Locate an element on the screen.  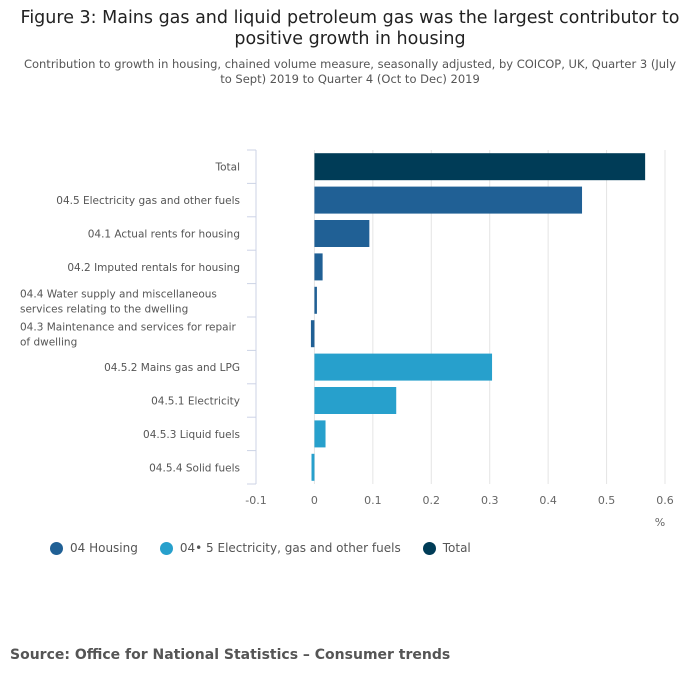
legend-label: 04• 5 Electricity, gas and other fuels is located at coordinates (290, 548).